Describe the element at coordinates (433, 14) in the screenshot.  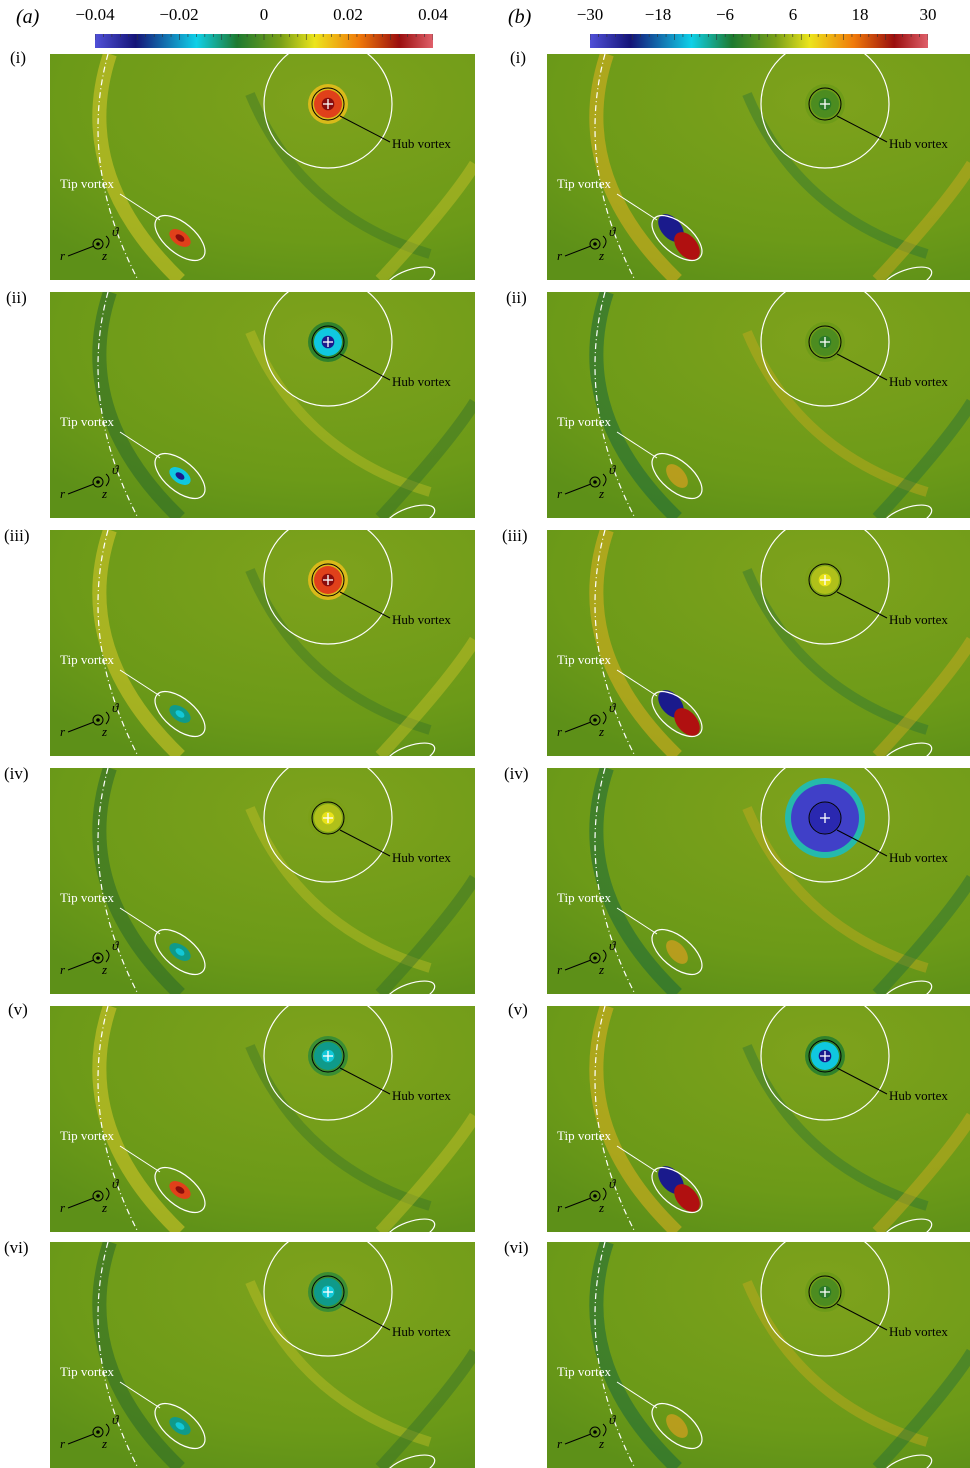
I see `tick-label: 0.04` at that location.